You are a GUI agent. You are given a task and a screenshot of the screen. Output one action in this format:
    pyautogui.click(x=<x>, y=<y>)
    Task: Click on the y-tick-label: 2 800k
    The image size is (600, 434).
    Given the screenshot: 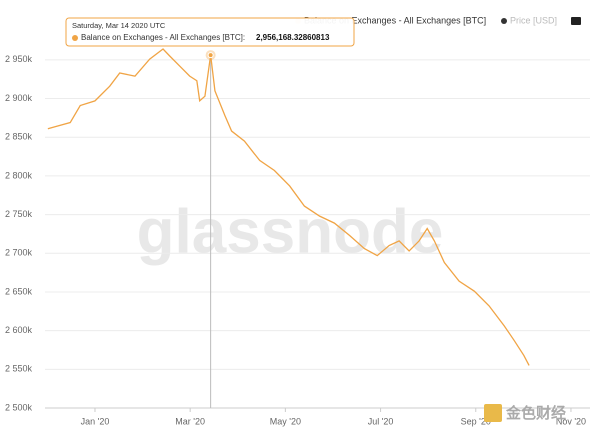 What is the action you would take?
    pyautogui.click(x=19, y=175)
    